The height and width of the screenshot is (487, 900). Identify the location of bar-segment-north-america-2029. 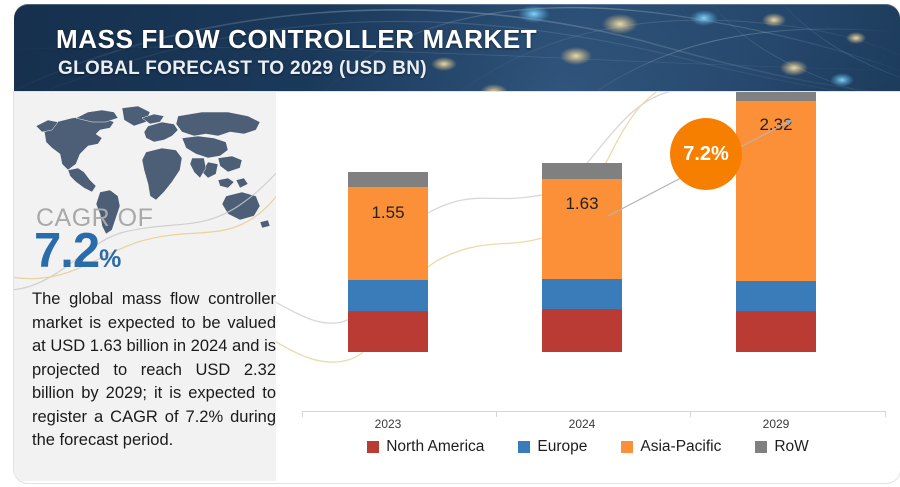
(776, 331).